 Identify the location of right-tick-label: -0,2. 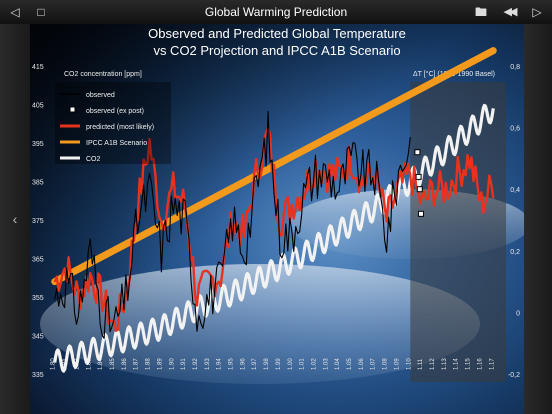
(514, 375).